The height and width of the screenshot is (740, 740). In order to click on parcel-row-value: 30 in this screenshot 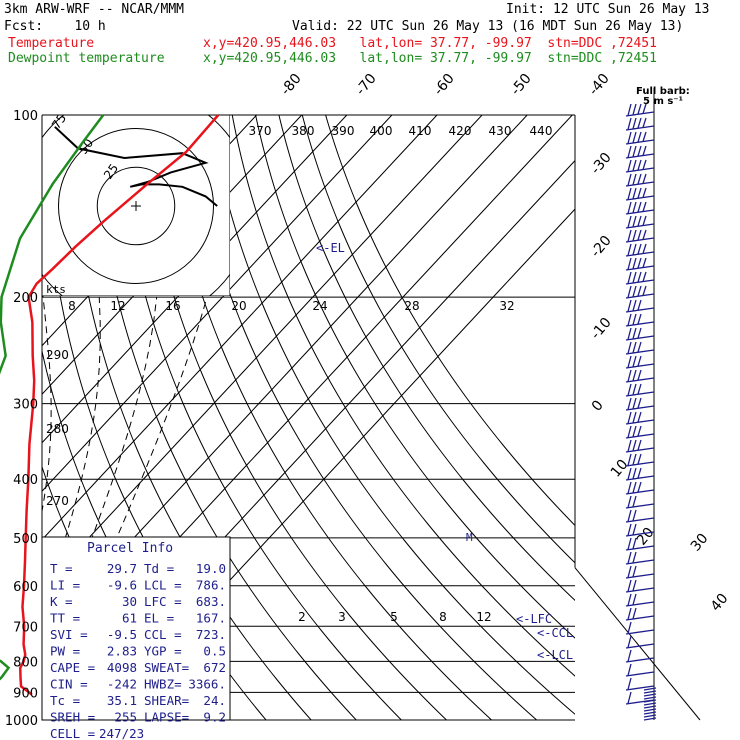, I will do `click(129, 601)`.